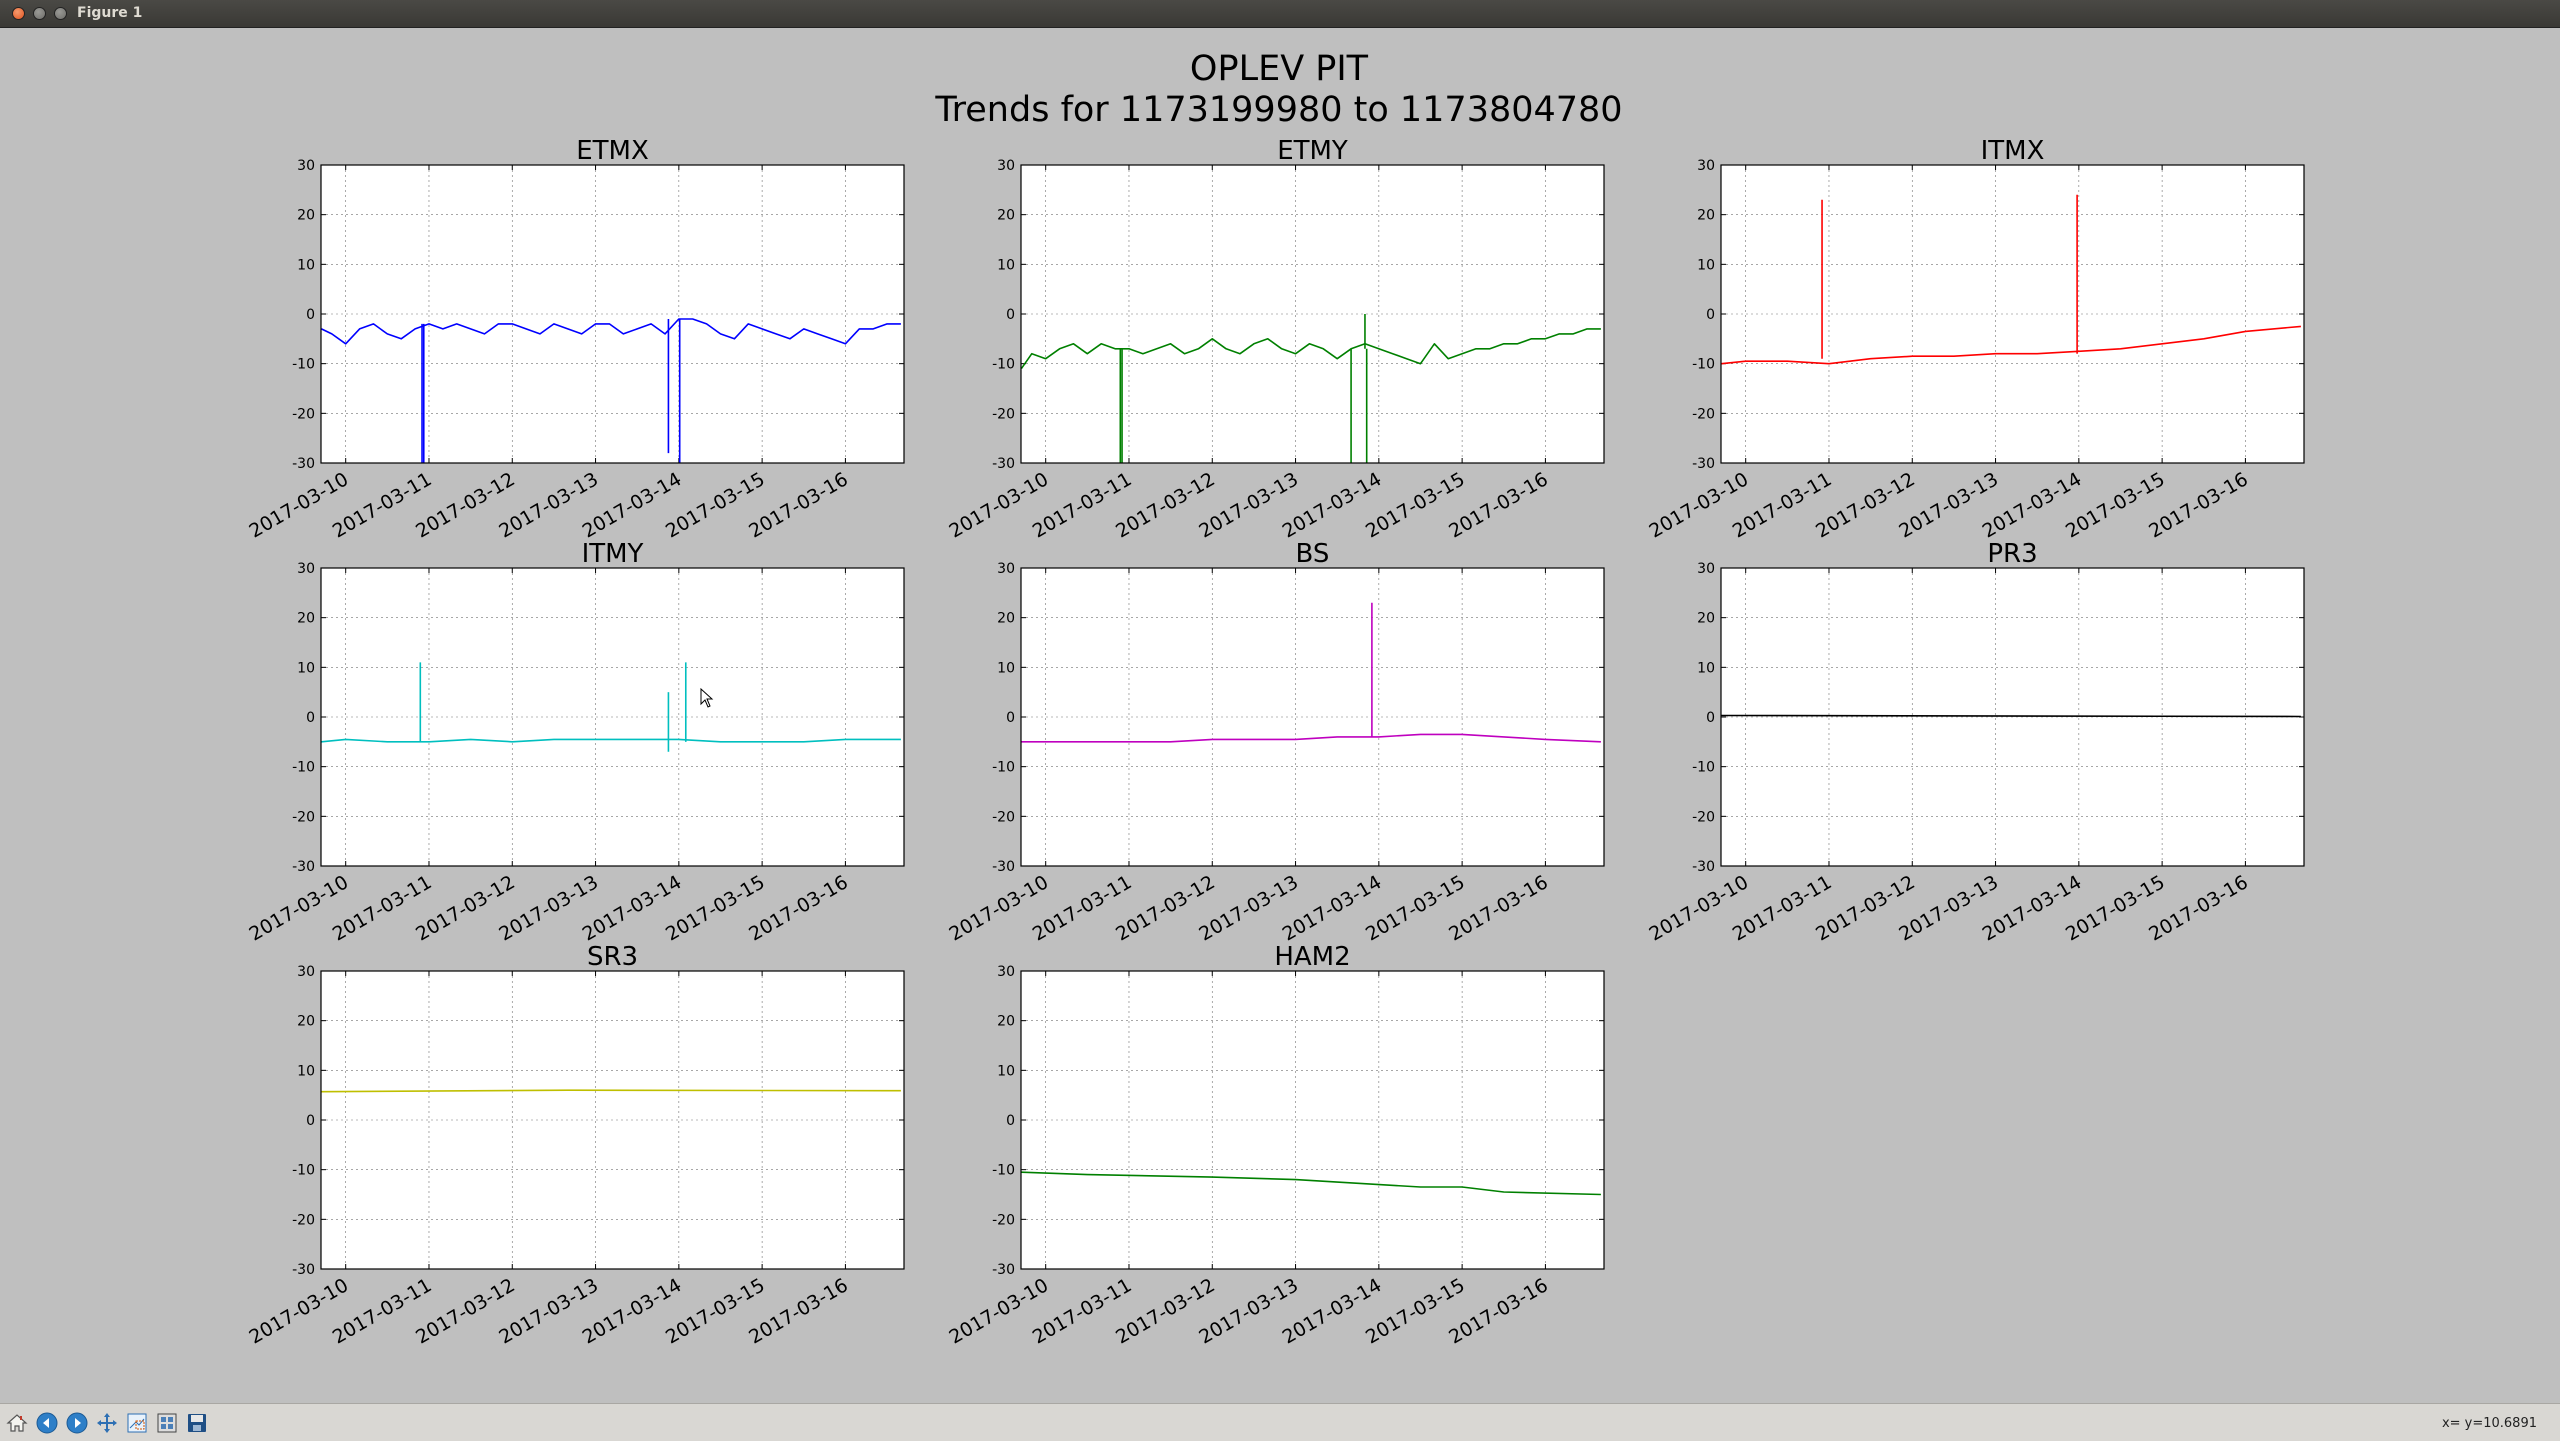 The height and width of the screenshot is (1441, 2560). Describe the element at coordinates (611, 1091) in the screenshot. I see `series-line-sr3` at that location.